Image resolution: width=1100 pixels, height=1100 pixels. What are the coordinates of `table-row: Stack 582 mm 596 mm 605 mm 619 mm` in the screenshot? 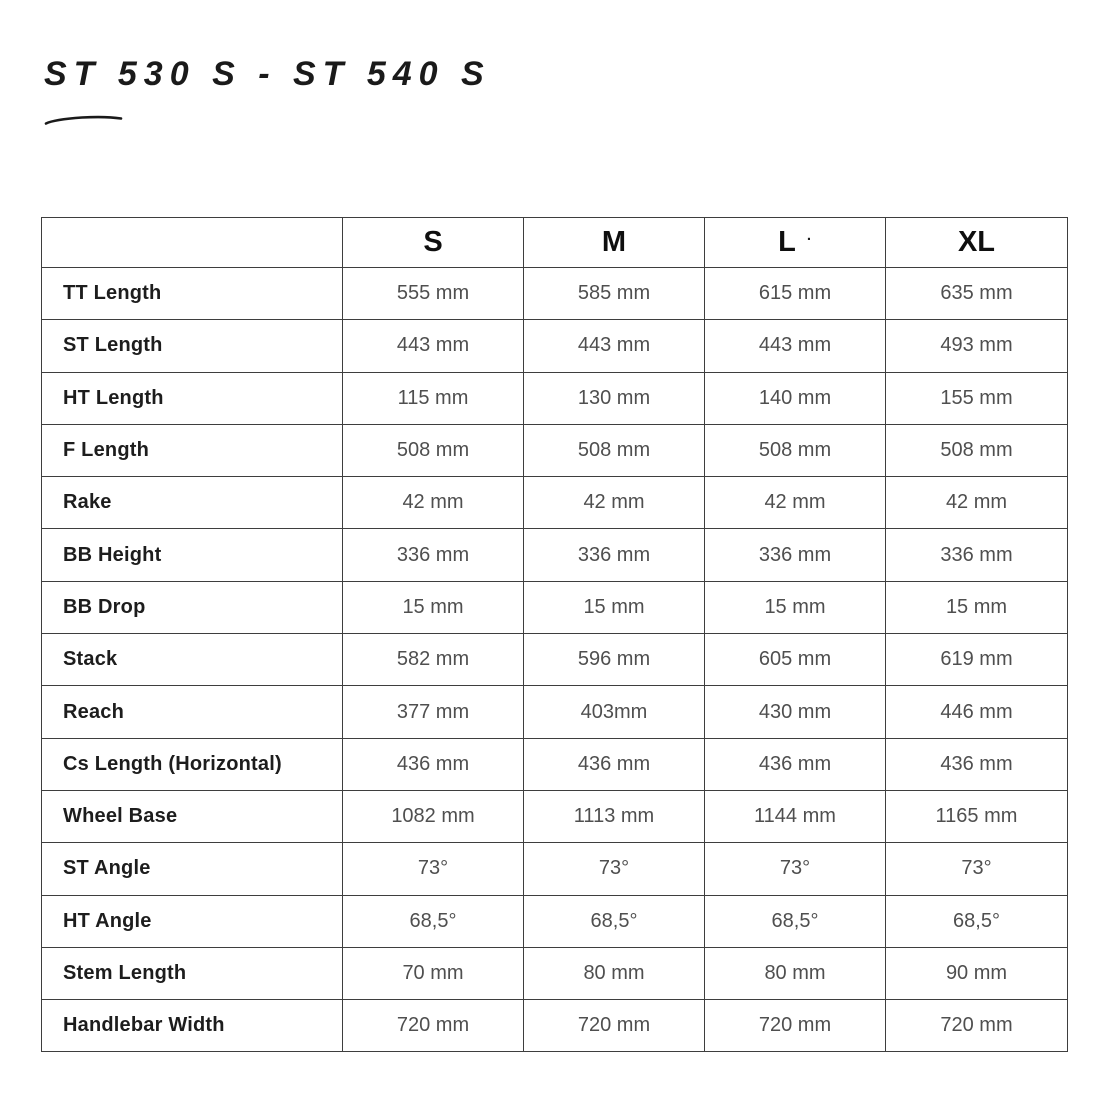 It's located at (554, 660).